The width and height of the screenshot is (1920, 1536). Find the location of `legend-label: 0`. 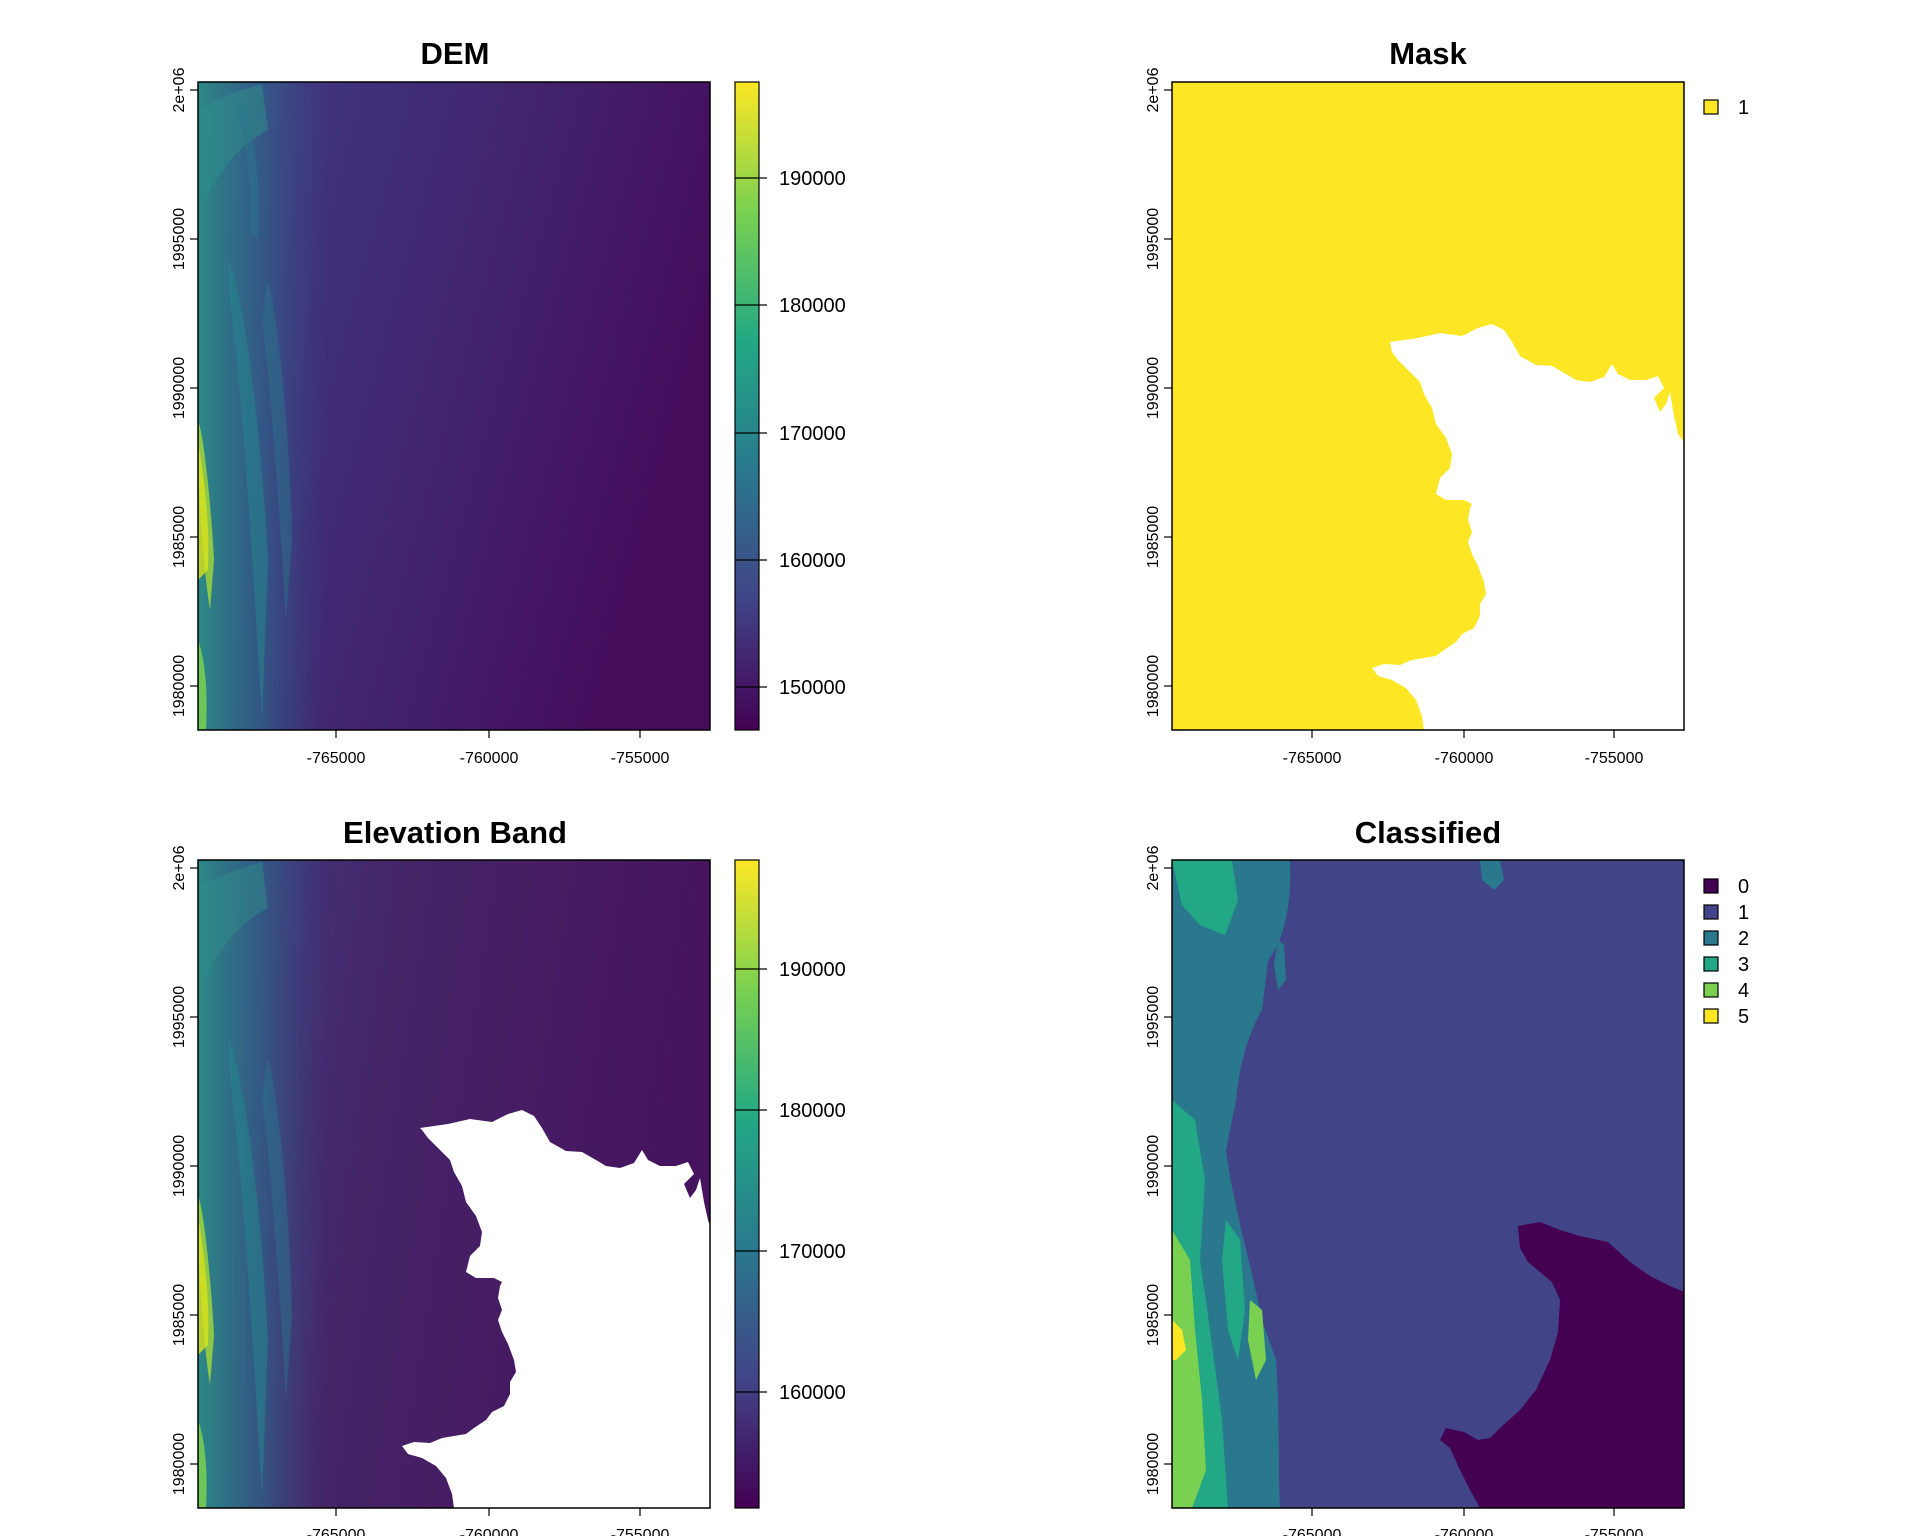

legend-label: 0 is located at coordinates (1743, 887).